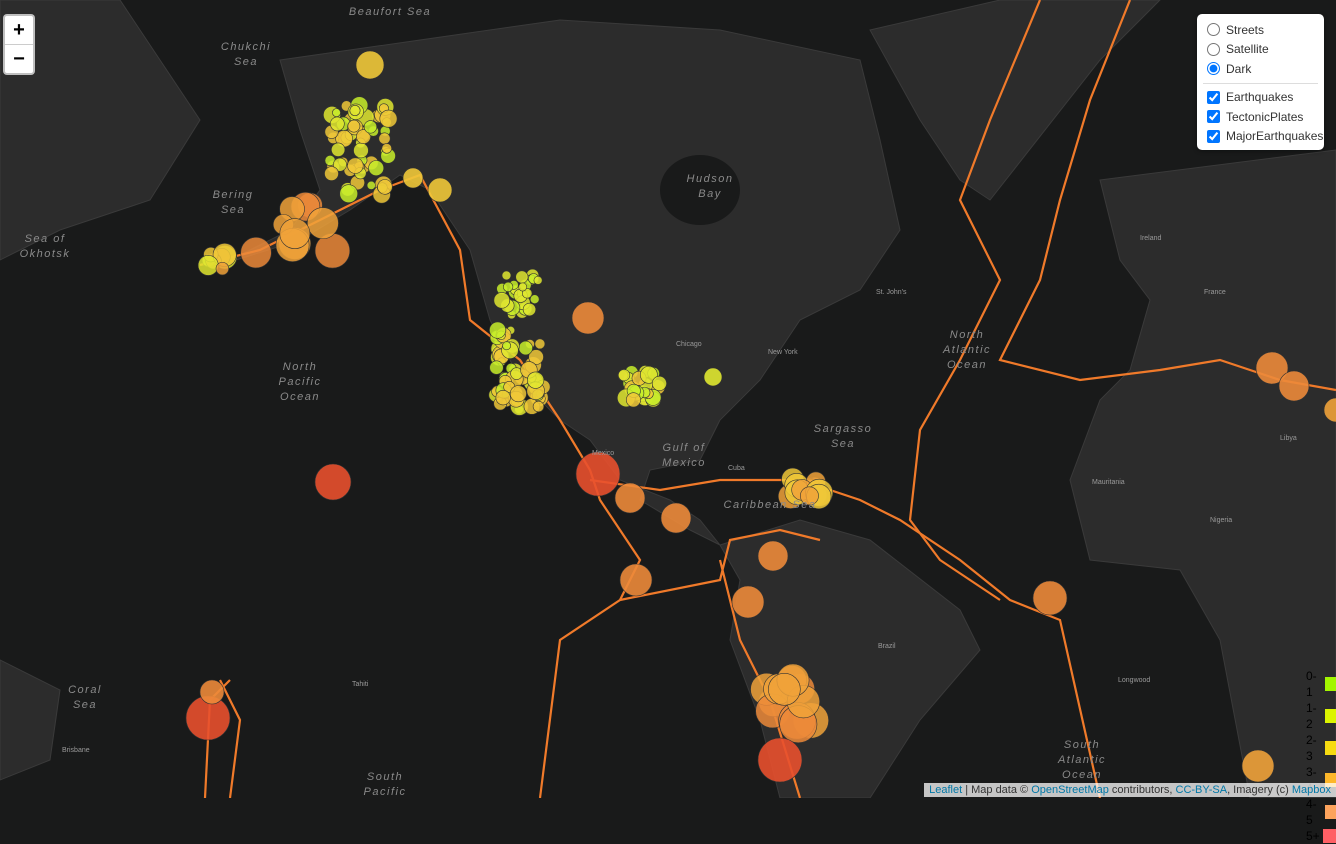 Image resolution: width=1336 pixels, height=844 pixels. What do you see at coordinates (360, 684) in the screenshot?
I see `city-label: Tahiti` at bounding box center [360, 684].